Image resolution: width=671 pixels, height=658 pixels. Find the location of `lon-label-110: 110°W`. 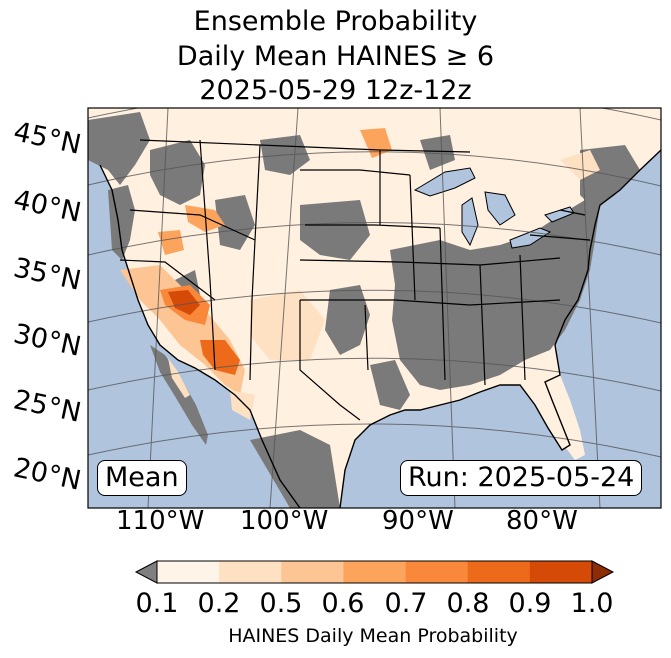

lon-label-110: 110°W is located at coordinates (160, 521).